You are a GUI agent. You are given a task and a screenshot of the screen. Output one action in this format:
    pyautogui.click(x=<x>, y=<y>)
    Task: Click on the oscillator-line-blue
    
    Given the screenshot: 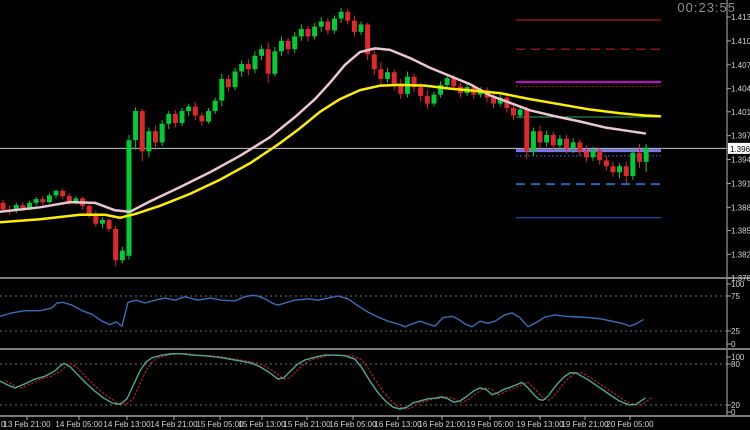 What is the action you would take?
    pyautogui.click(x=322, y=311)
    